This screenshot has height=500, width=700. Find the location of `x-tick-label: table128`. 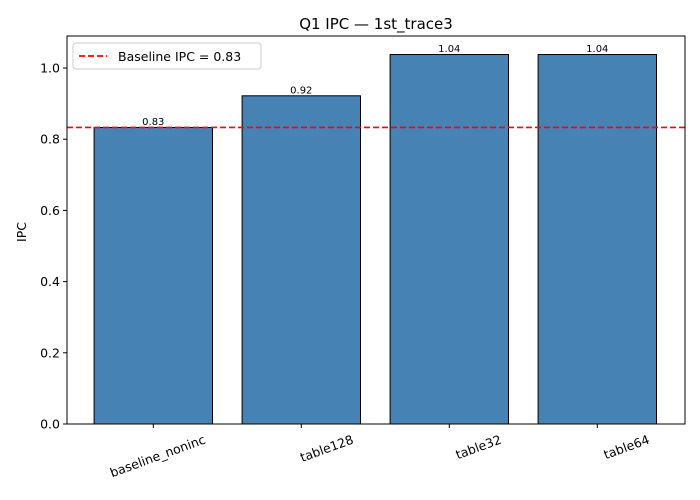

x-tick-label: table128 is located at coordinates (326, 448).